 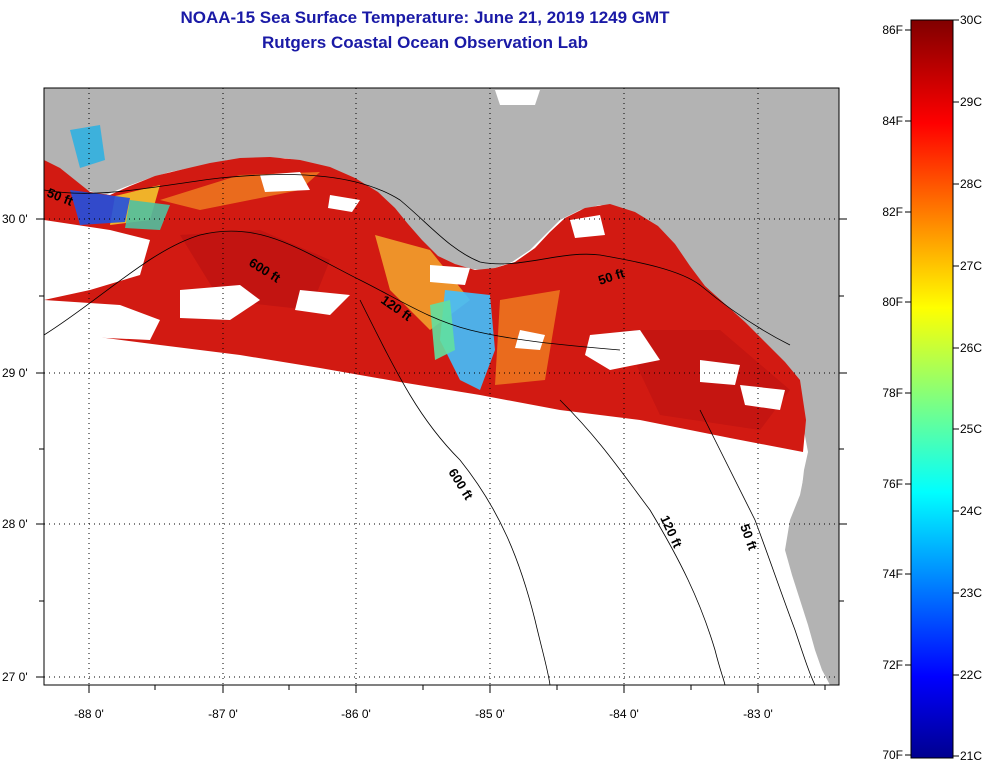 I want to click on lat-label-28: 28 0', so click(x=15, y=524).